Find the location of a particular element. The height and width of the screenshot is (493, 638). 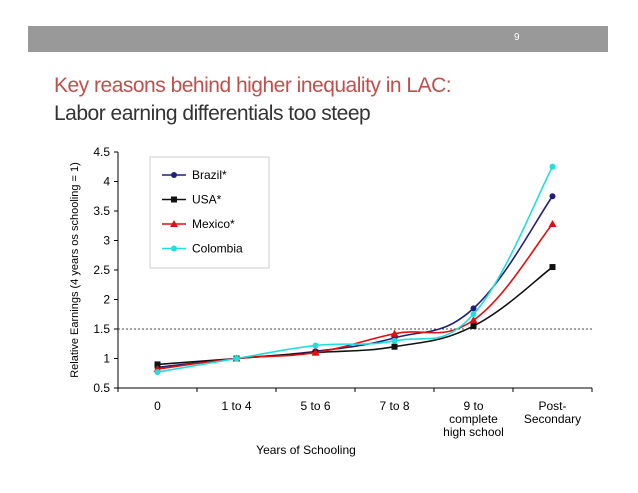

x-tick-label-line: high school is located at coordinates (473, 432).